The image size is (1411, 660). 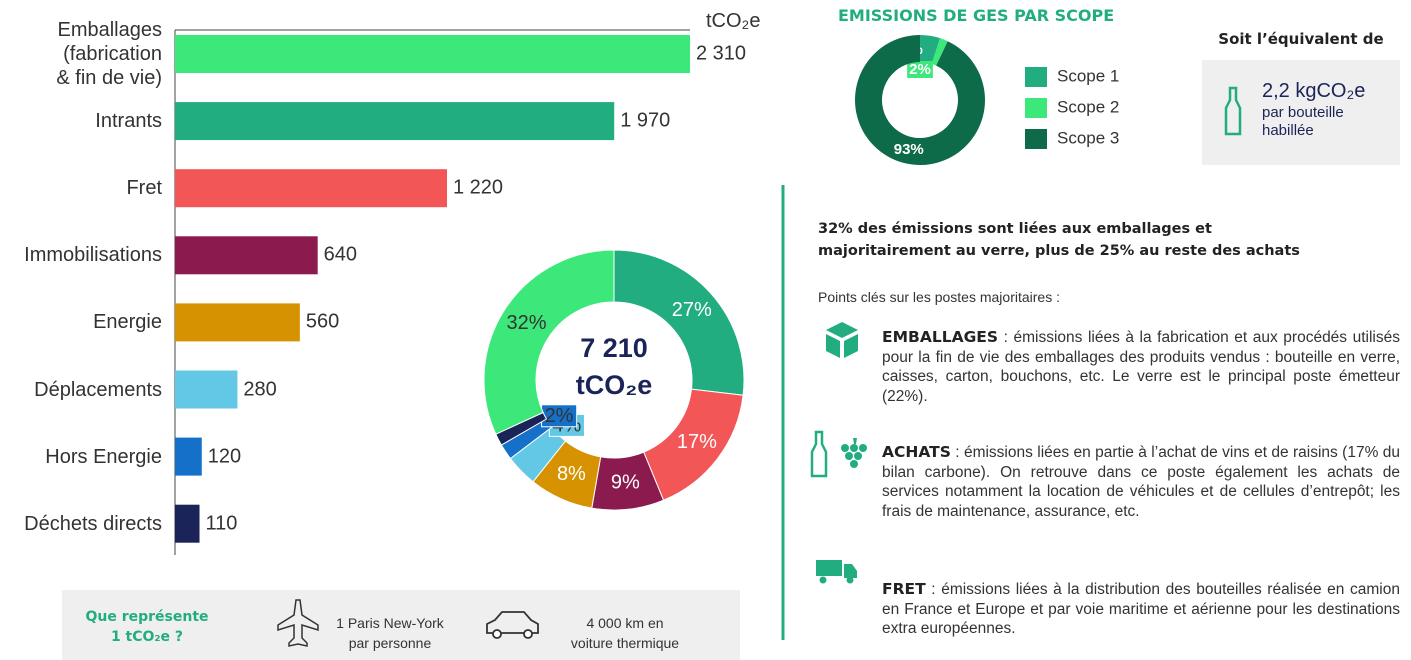 What do you see at coordinates (916, 452) in the screenshot?
I see `item-title: ACHATS` at bounding box center [916, 452].